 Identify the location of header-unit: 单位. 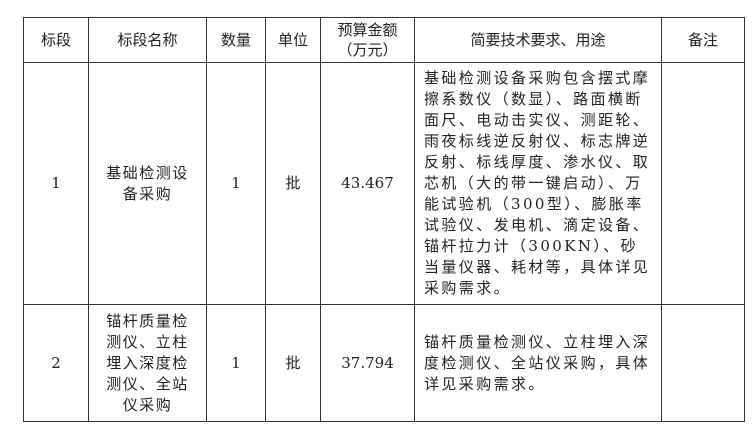
(293, 40).